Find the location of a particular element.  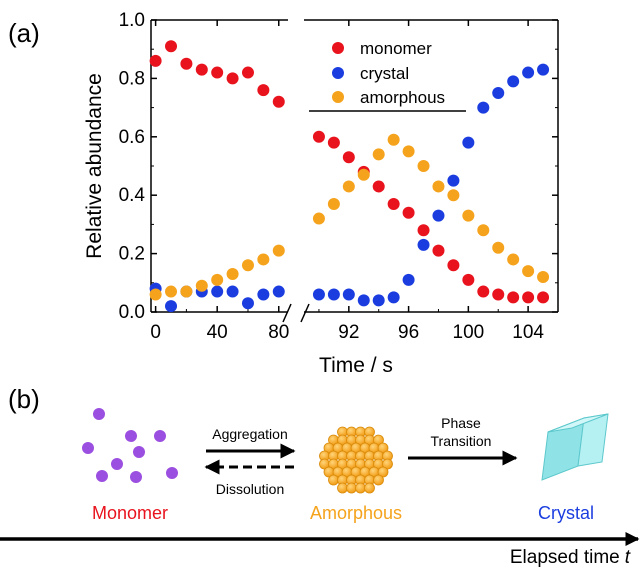

axis-break-marks is located at coordinates (296, 313).